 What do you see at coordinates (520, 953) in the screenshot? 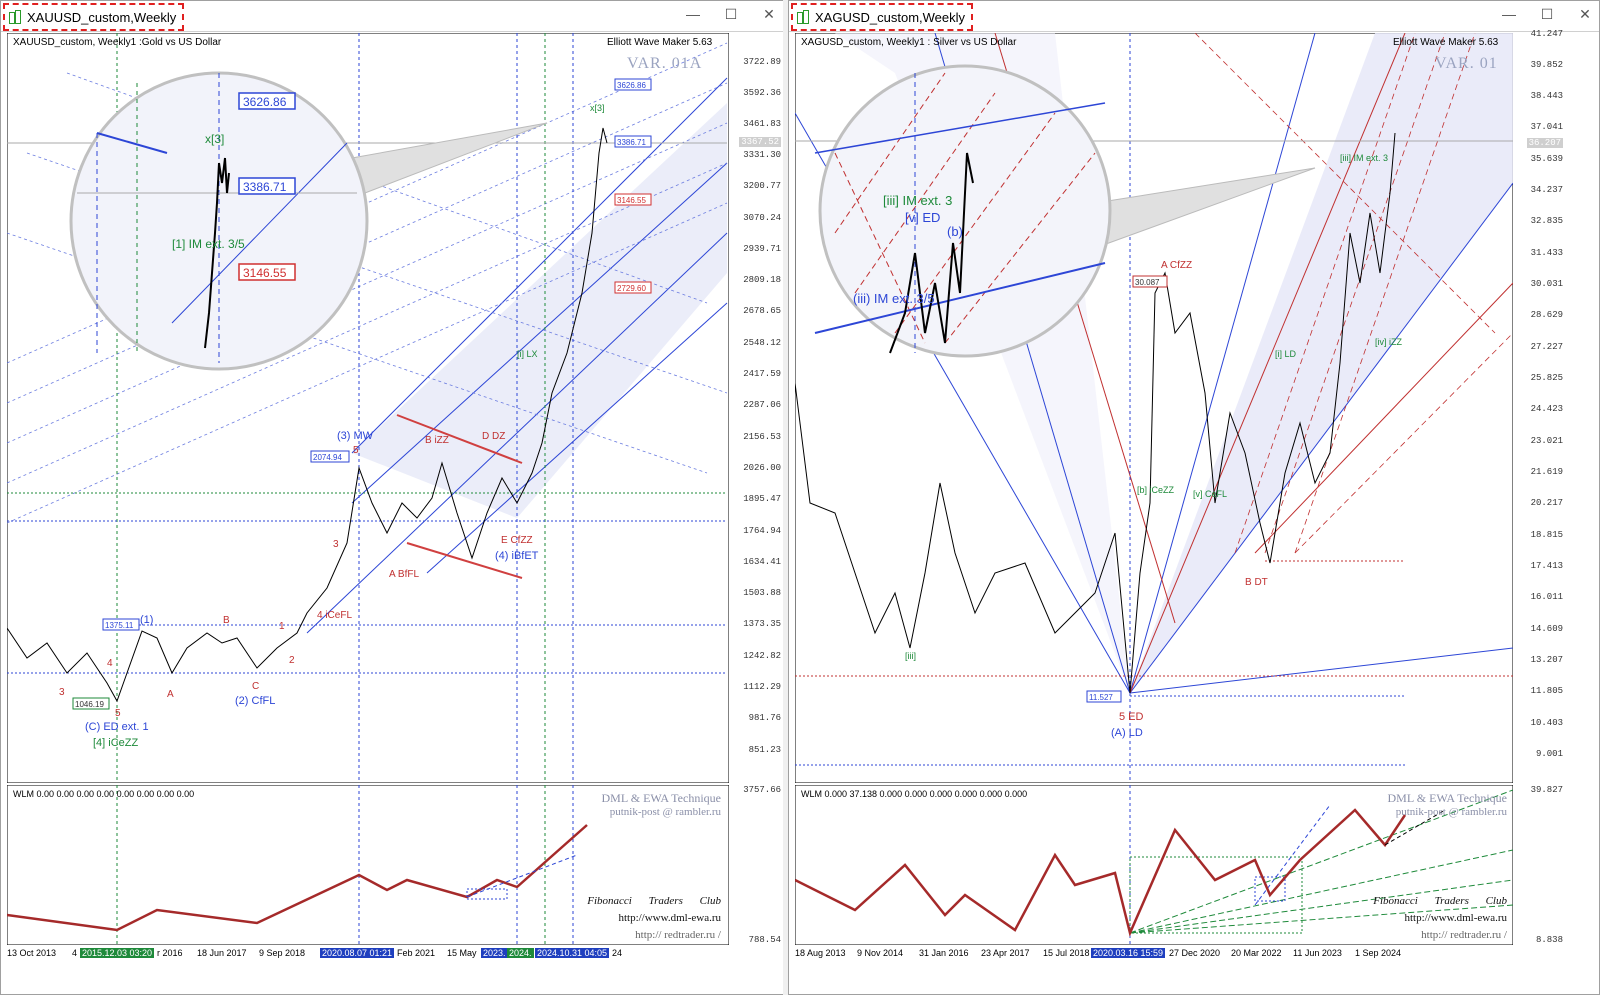
I see `date-tick-highlight: 2024.` at bounding box center [520, 953].